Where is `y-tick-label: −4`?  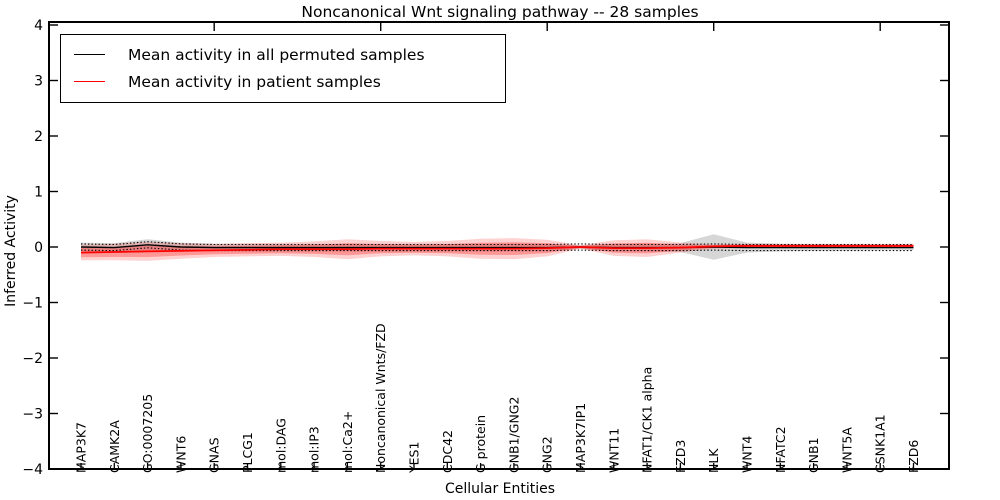
y-tick-label: −4 is located at coordinates (32, 470).